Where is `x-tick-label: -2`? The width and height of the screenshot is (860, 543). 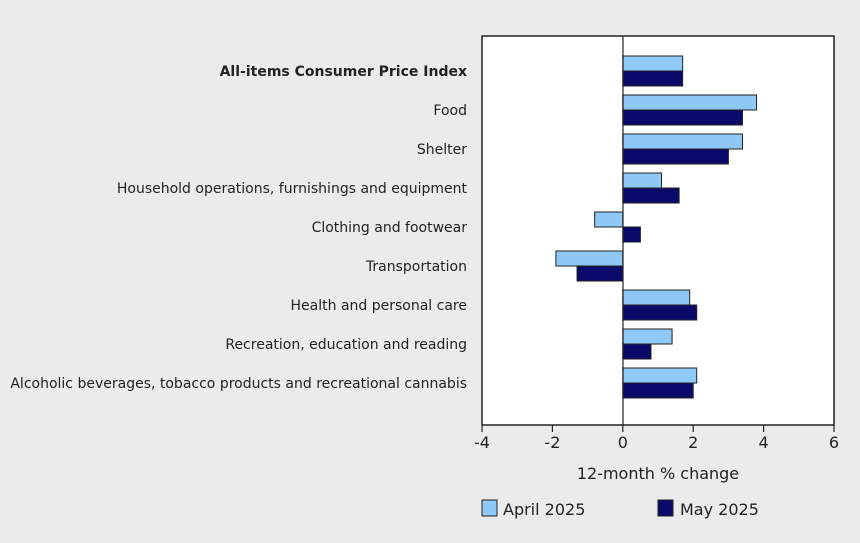
x-tick-label: -2 is located at coordinates (552, 442).